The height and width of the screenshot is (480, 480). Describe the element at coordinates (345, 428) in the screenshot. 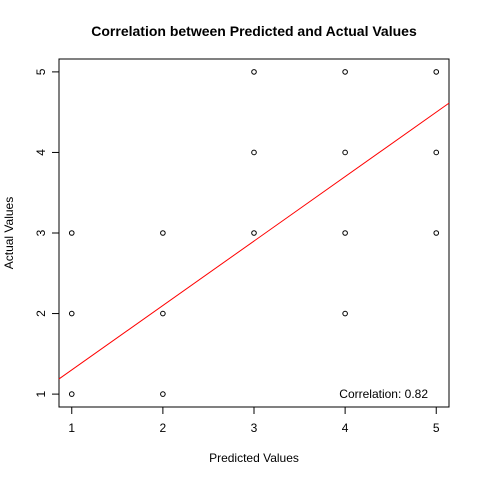

I see `x-tick-label: 4` at that location.